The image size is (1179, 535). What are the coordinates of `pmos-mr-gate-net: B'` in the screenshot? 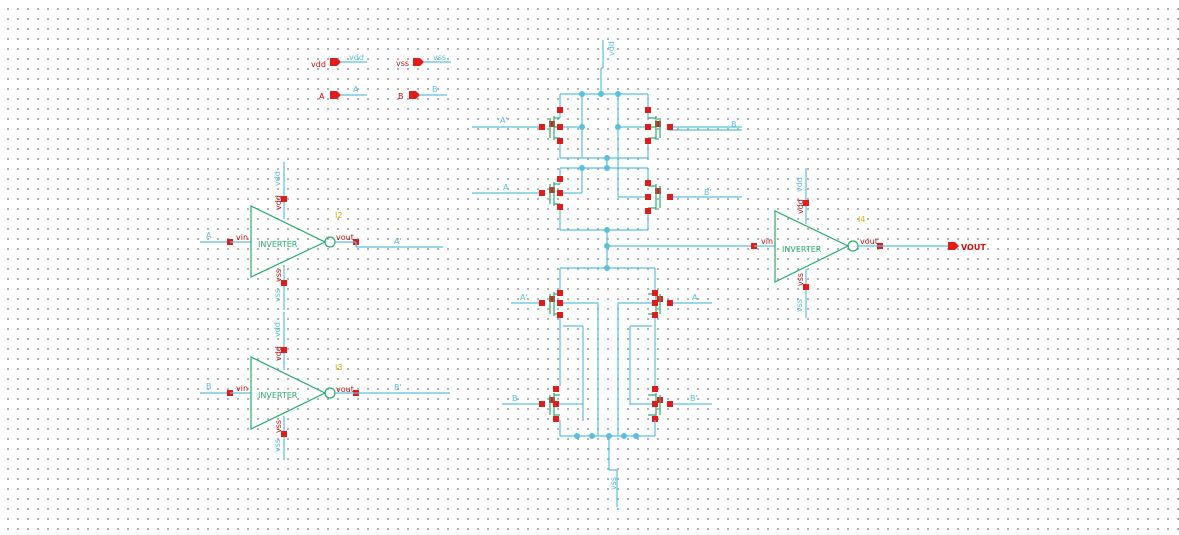 It's located at (708, 192).